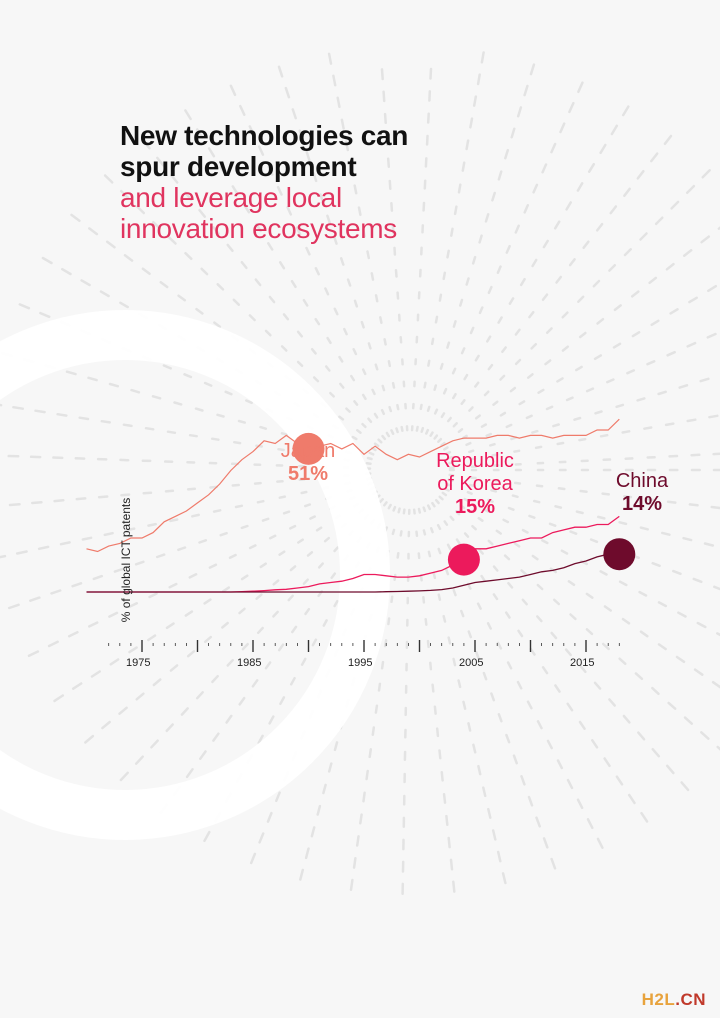  I want to click on callout-japan-value: 51%, so click(308, 474).